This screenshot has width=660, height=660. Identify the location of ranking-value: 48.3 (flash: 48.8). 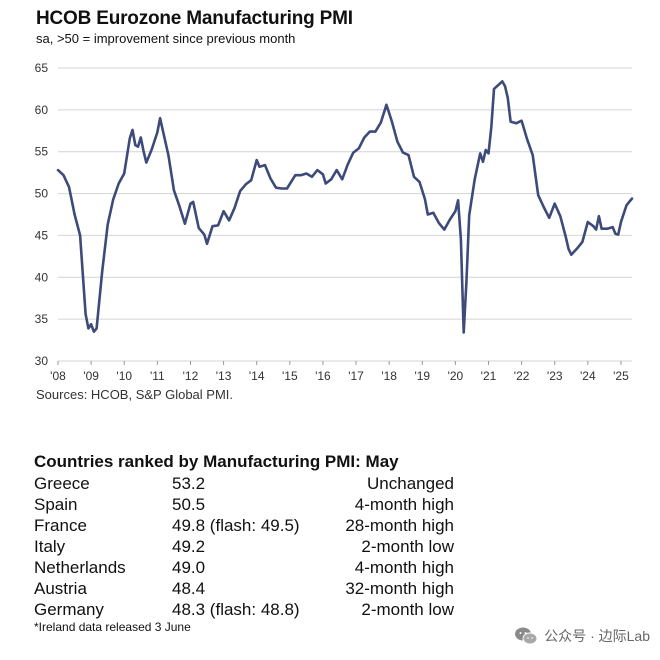
(236, 609).